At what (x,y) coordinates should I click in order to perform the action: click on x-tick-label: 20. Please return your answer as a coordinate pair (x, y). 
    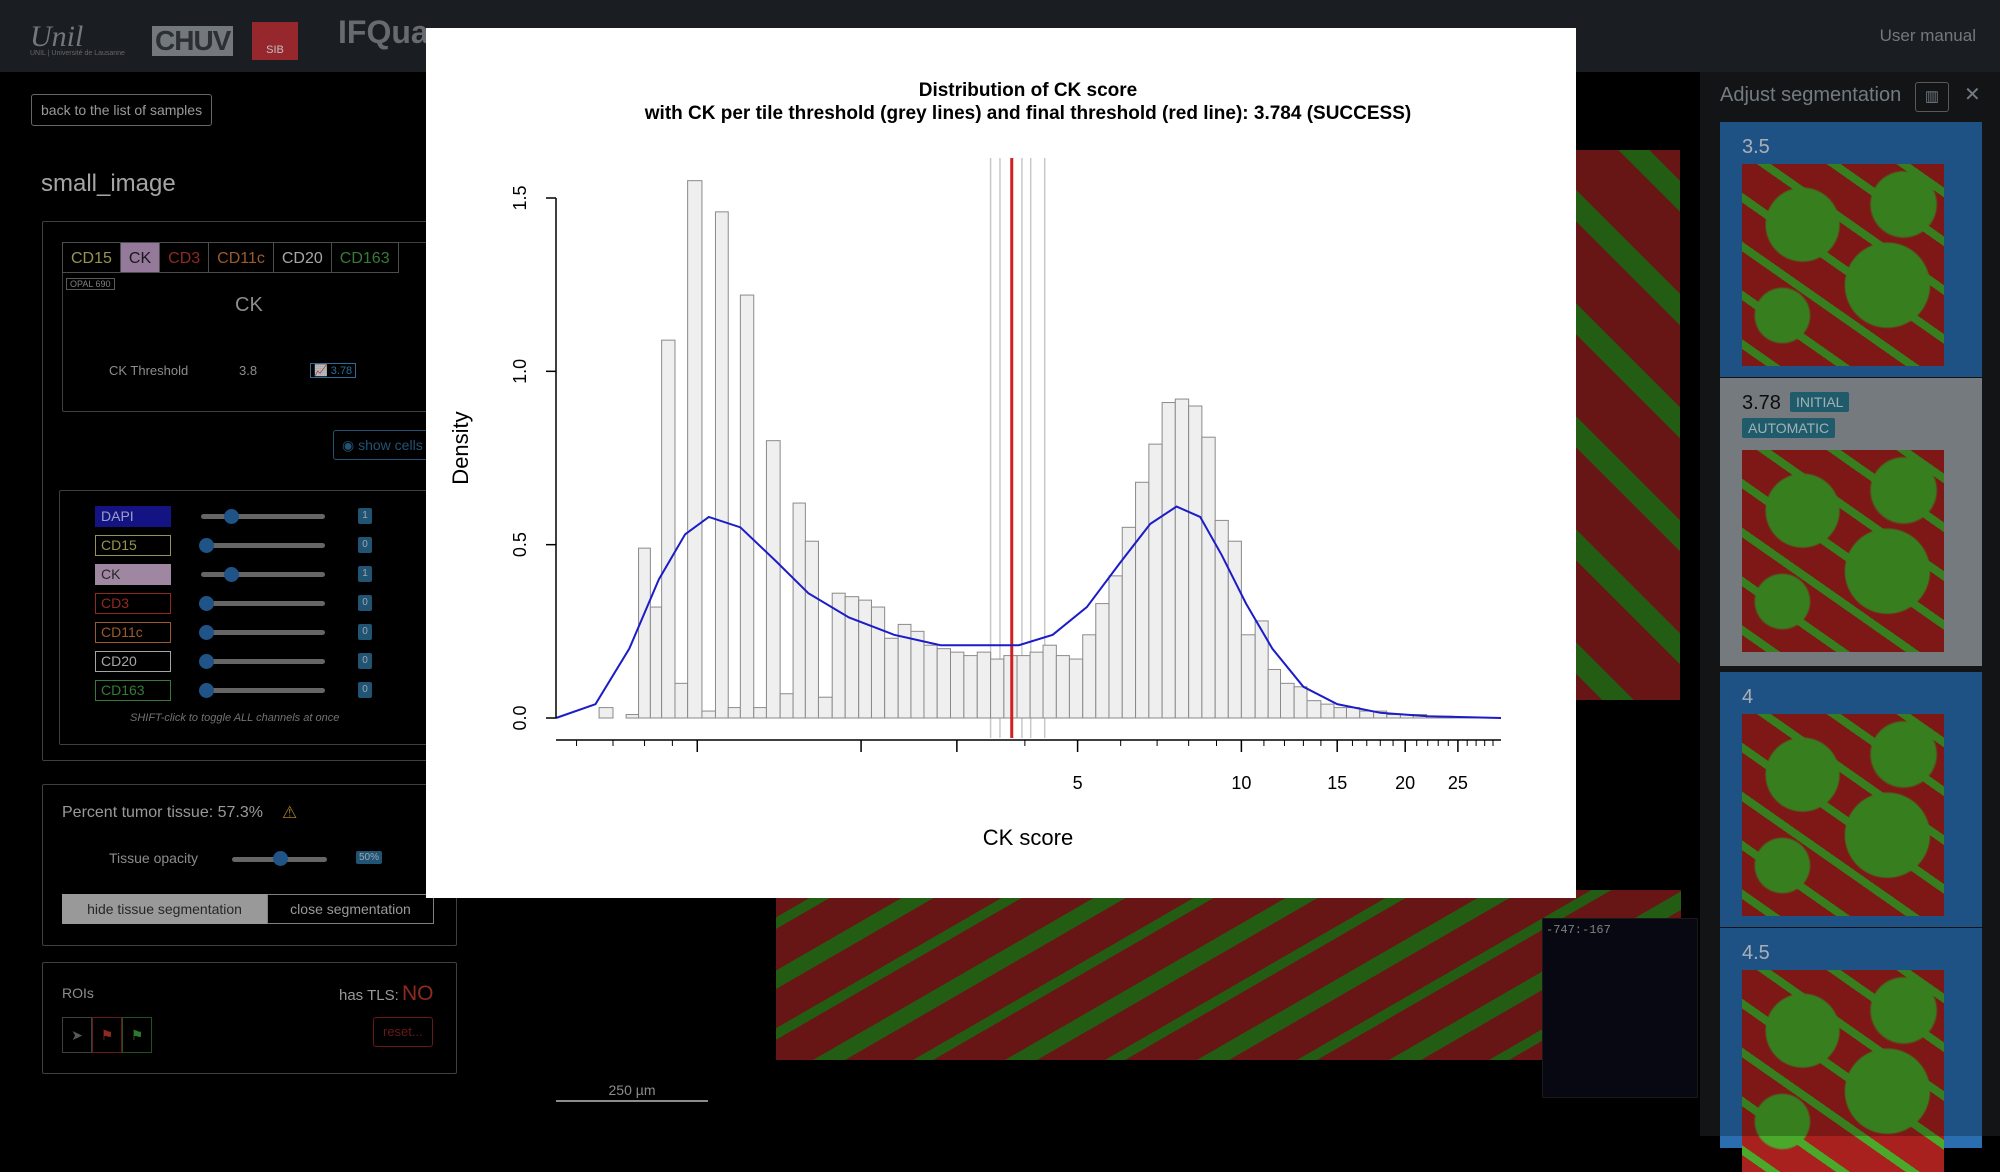
    Looking at the image, I should click on (1405, 783).